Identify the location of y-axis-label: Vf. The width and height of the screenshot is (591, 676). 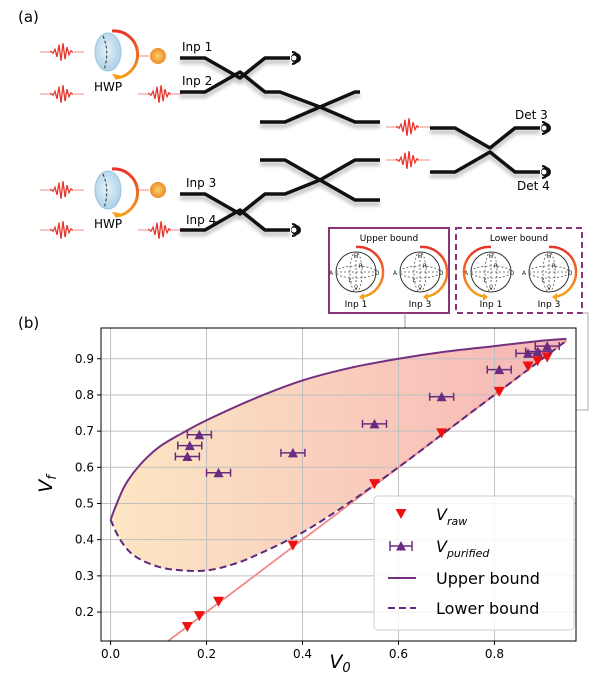
(47, 483).